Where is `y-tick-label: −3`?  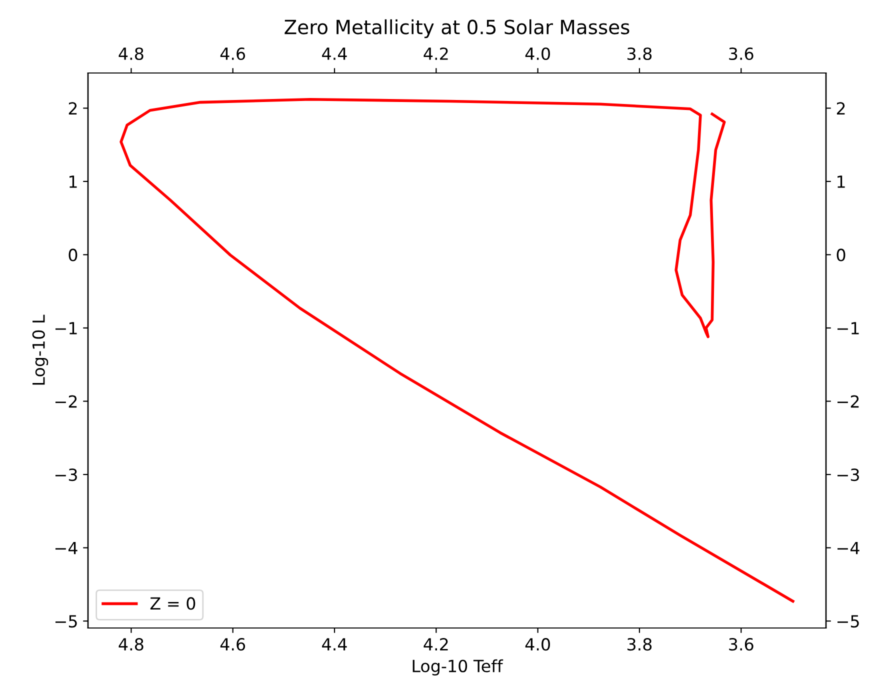
y-tick-label: −3 is located at coordinates (66, 475).